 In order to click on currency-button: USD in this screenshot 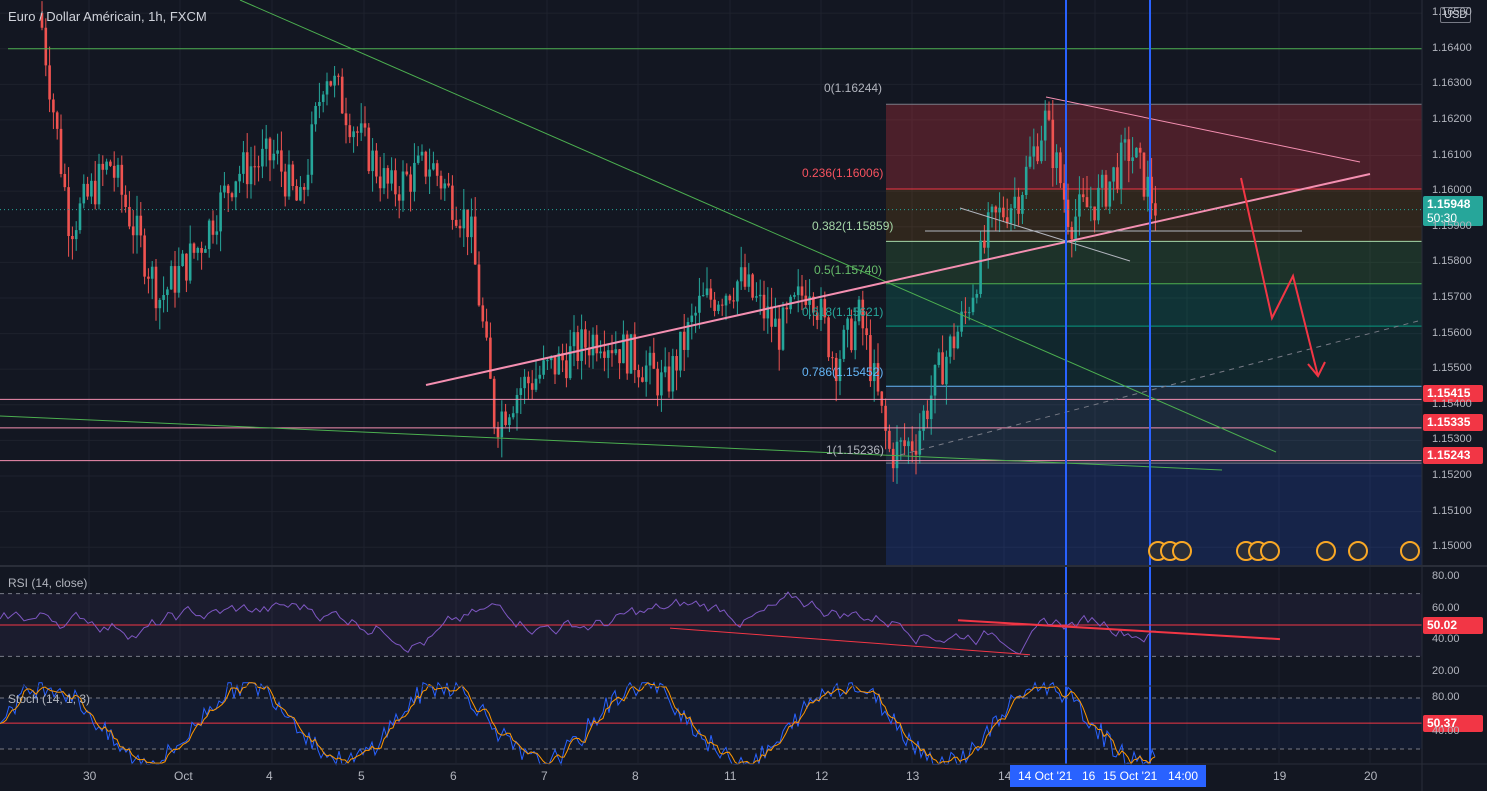, I will do `click(1456, 15)`.